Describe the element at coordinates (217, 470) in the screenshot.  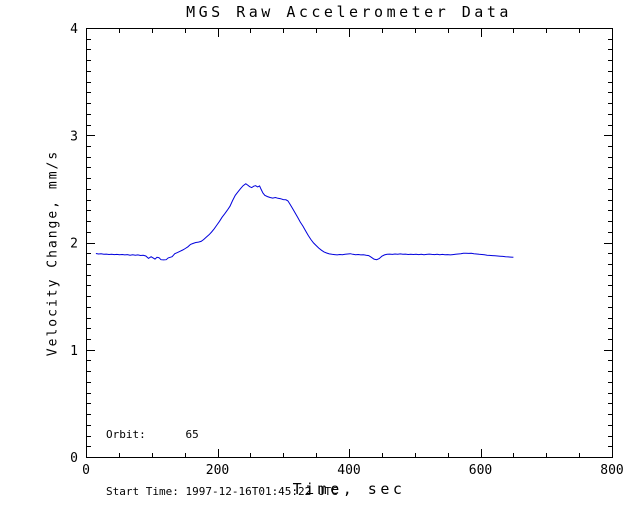
I see `svg-text: 200` at that location.